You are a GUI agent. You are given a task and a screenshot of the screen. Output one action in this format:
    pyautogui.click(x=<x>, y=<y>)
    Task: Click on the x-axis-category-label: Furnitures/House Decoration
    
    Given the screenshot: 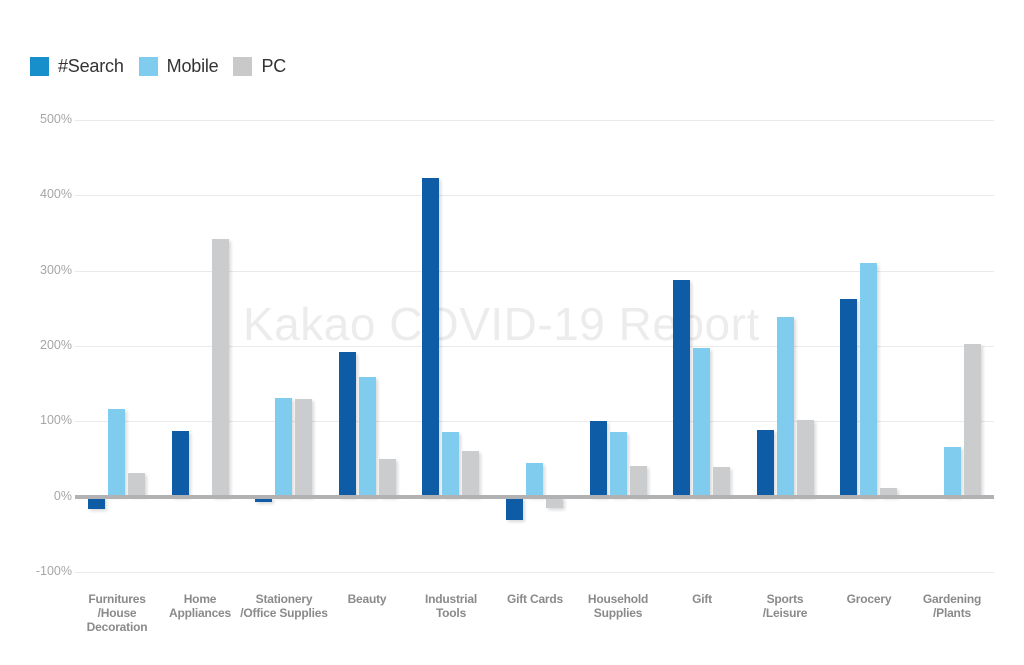 What is the action you would take?
    pyautogui.click(x=117, y=613)
    